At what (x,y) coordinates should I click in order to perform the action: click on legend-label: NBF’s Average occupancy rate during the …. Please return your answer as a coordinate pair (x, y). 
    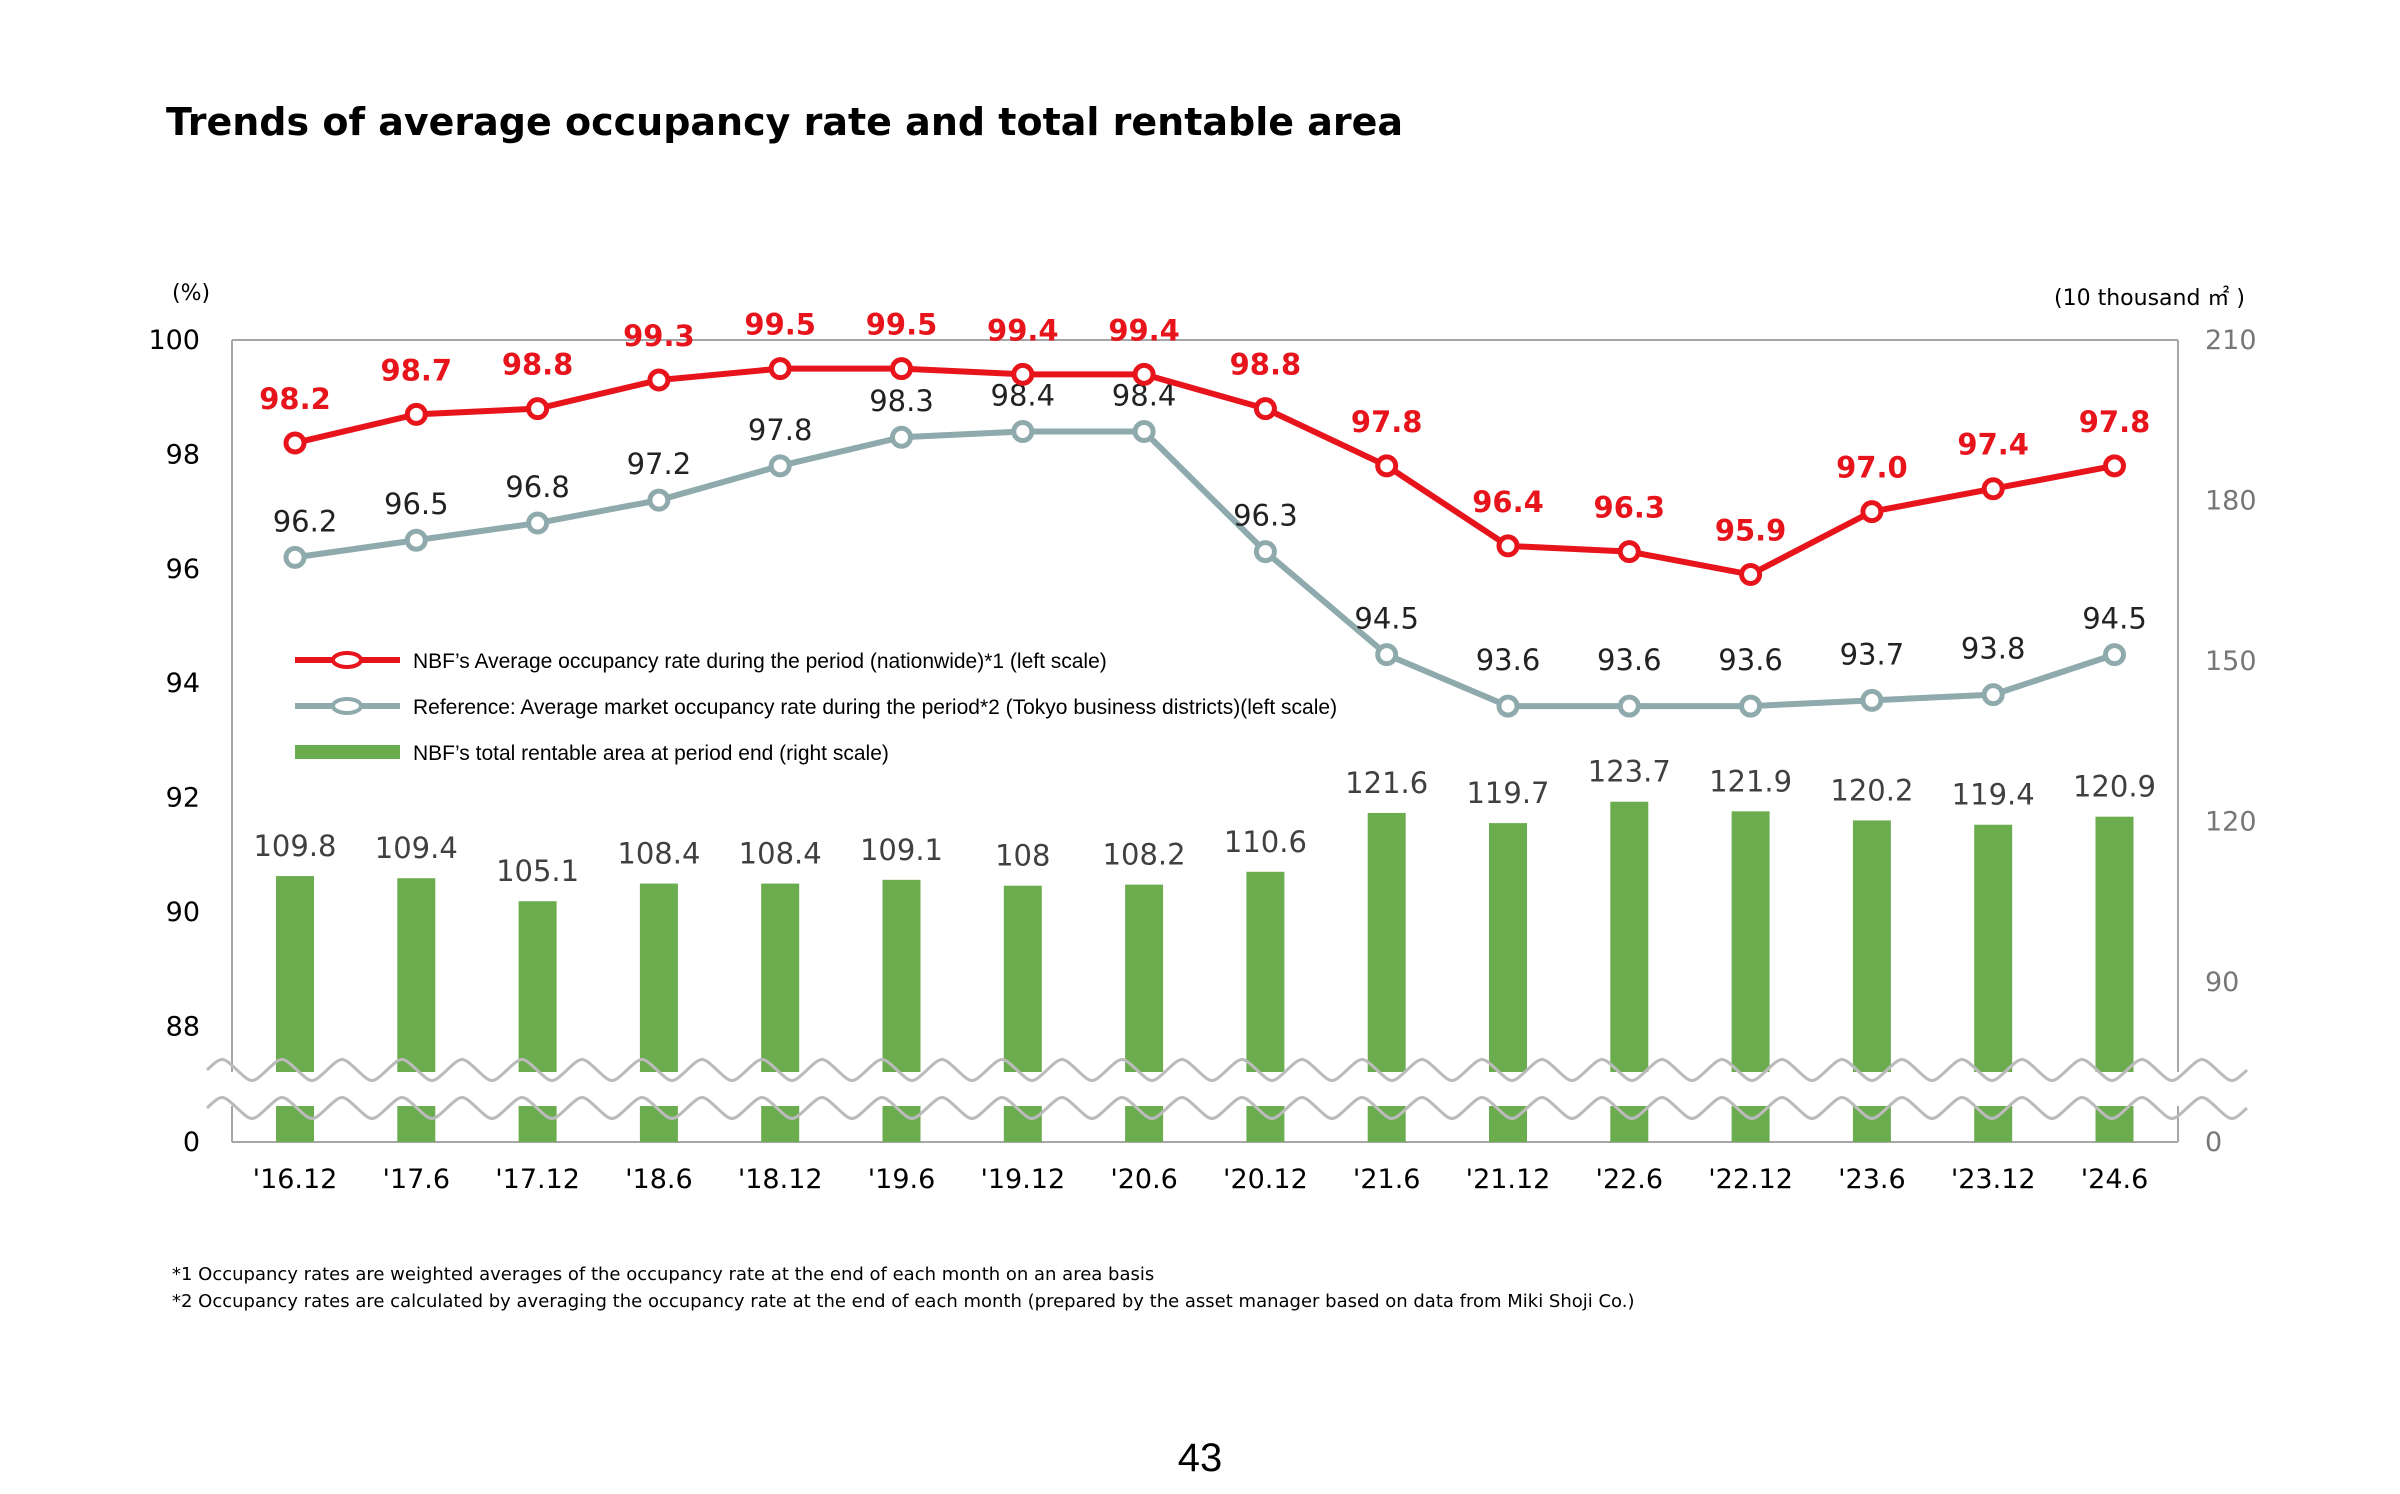
    Looking at the image, I should click on (760, 661).